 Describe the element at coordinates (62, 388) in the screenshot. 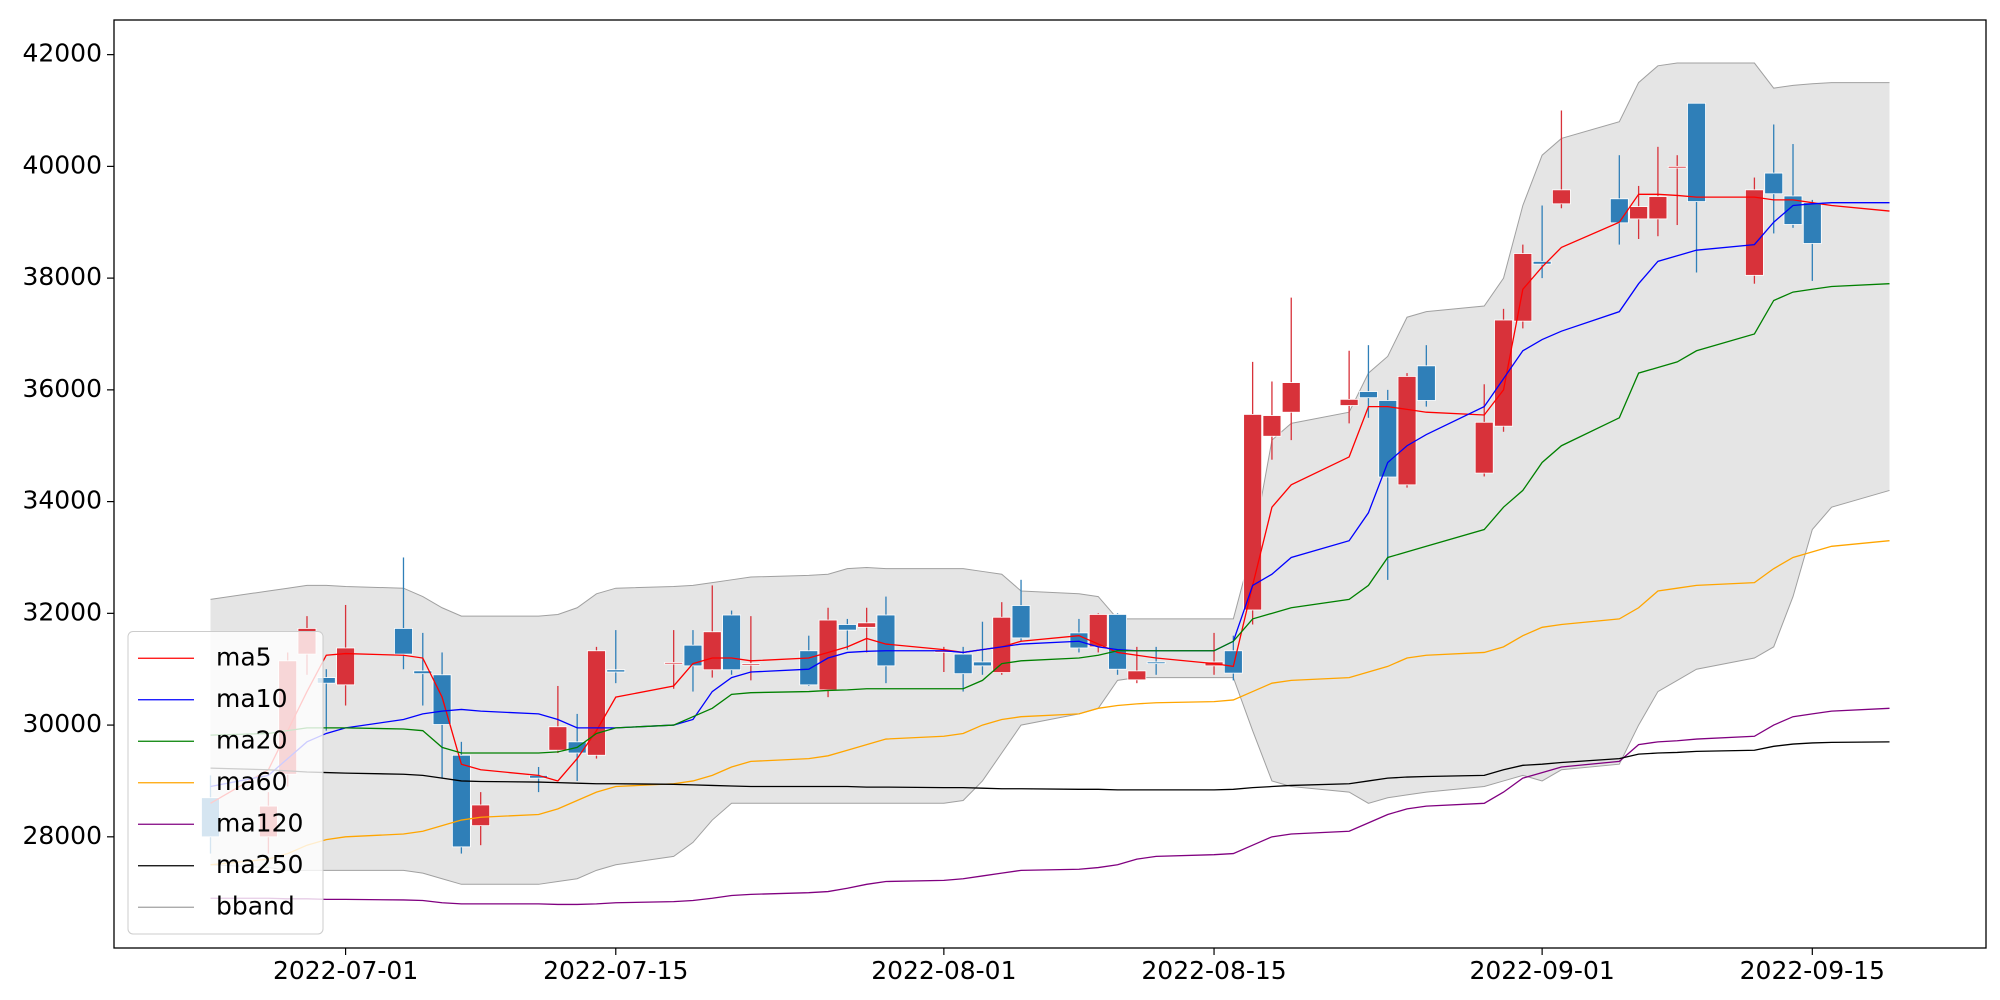

I see `y-tick-label: 36000` at that location.